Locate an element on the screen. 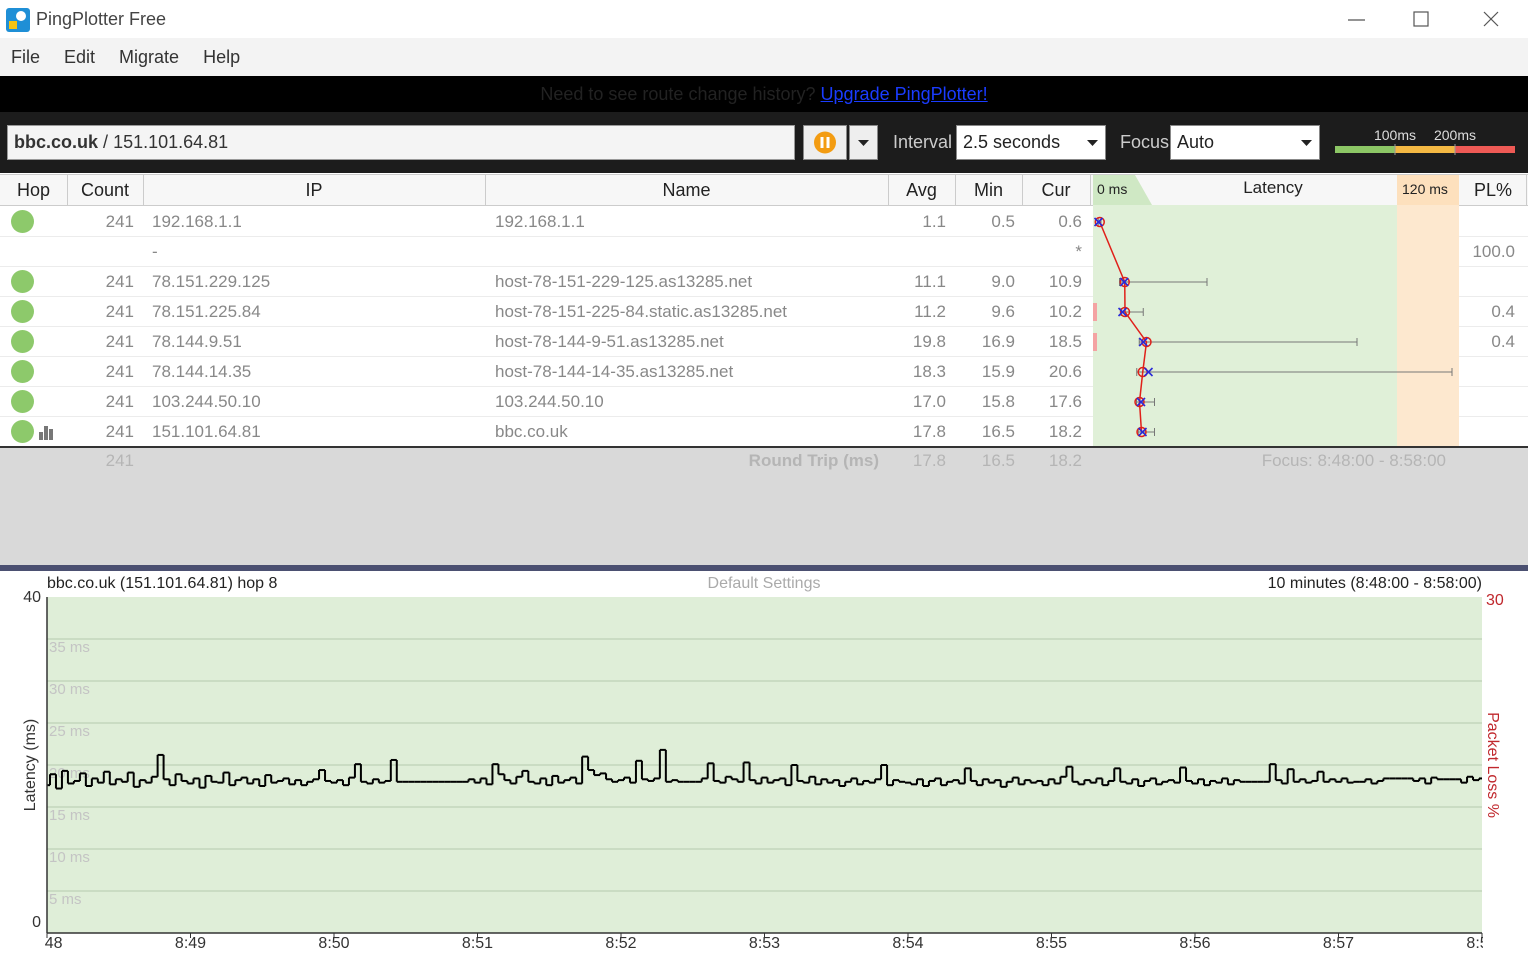 Image resolution: width=1528 pixels, height=967 pixels. close-button is located at coordinates (1491, 19).